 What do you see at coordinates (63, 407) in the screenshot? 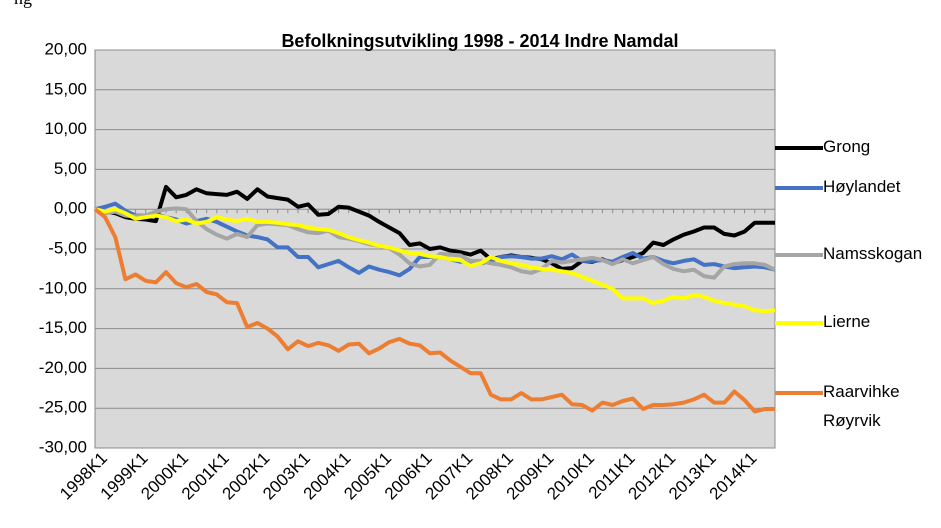
I see `y-tick-label: -25,00` at bounding box center [63, 407].